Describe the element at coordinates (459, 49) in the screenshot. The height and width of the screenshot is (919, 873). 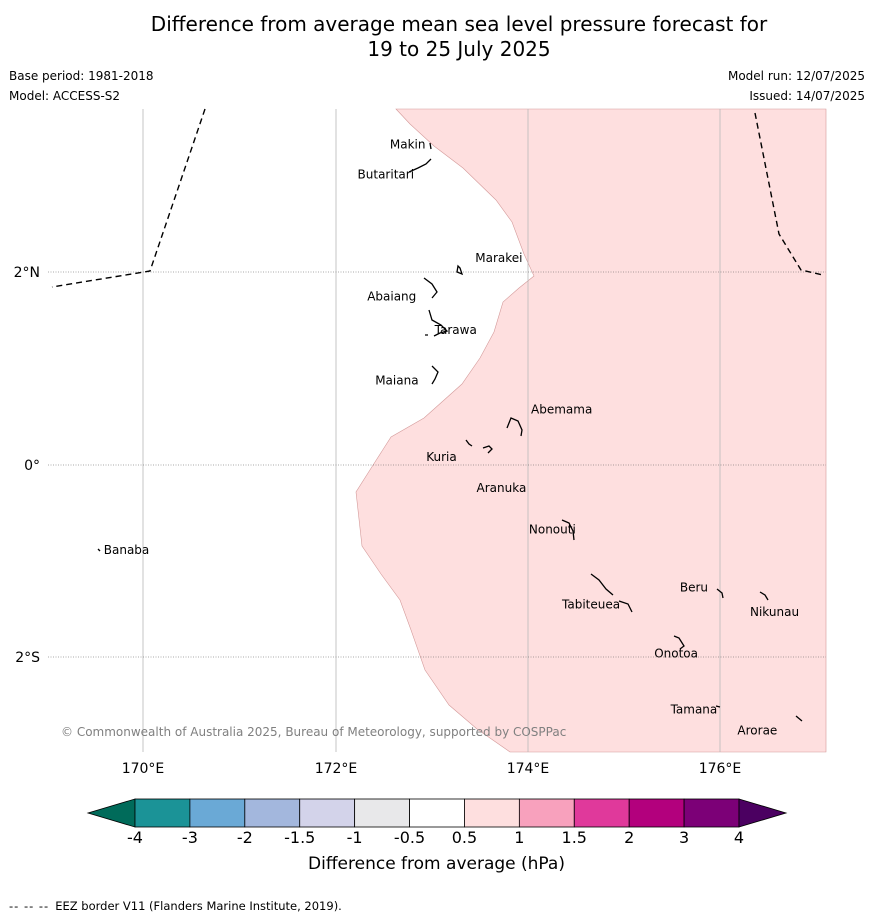
I see `title-line-2: 19 to 25 July 2025` at that location.